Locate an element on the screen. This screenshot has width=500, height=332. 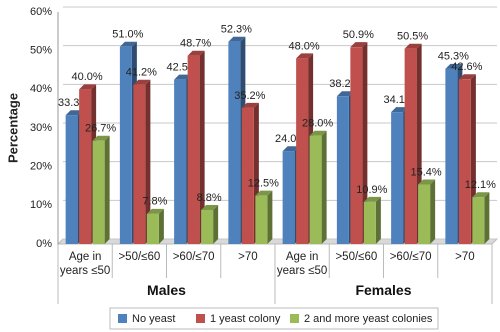
value-label: 8.8% is located at coordinates (209, 198).